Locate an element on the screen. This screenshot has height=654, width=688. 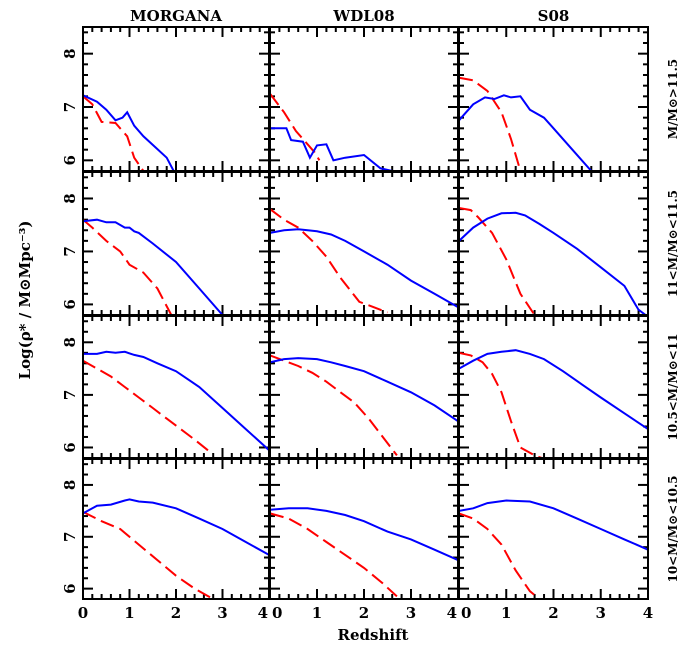
panel-r1-c0 is located at coordinates (176, 243).